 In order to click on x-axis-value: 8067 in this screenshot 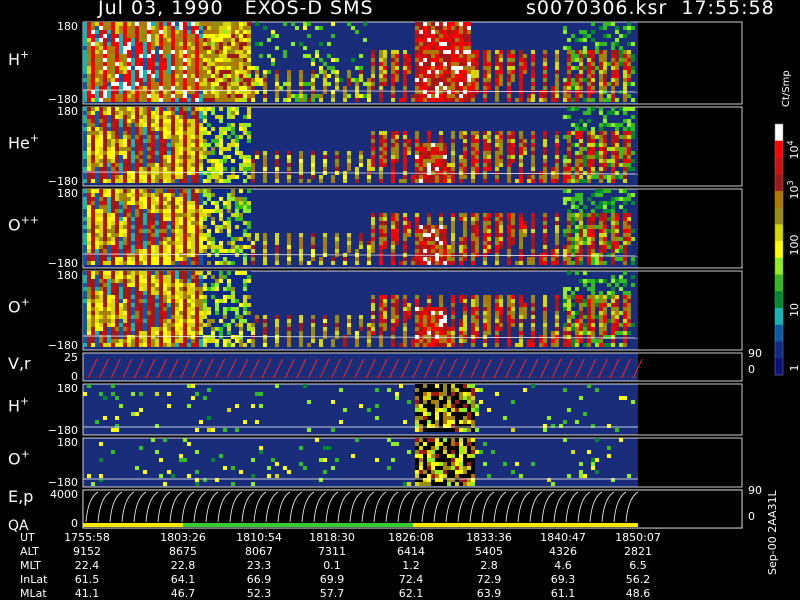, I will do `click(259, 551)`.